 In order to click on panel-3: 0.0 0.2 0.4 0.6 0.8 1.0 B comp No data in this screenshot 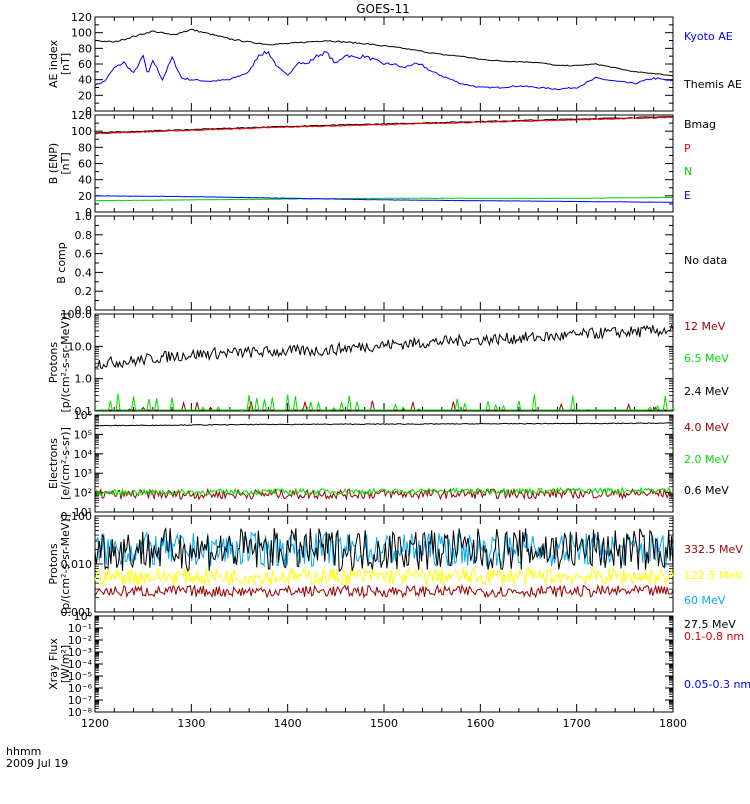, I will do `click(391, 263)`.